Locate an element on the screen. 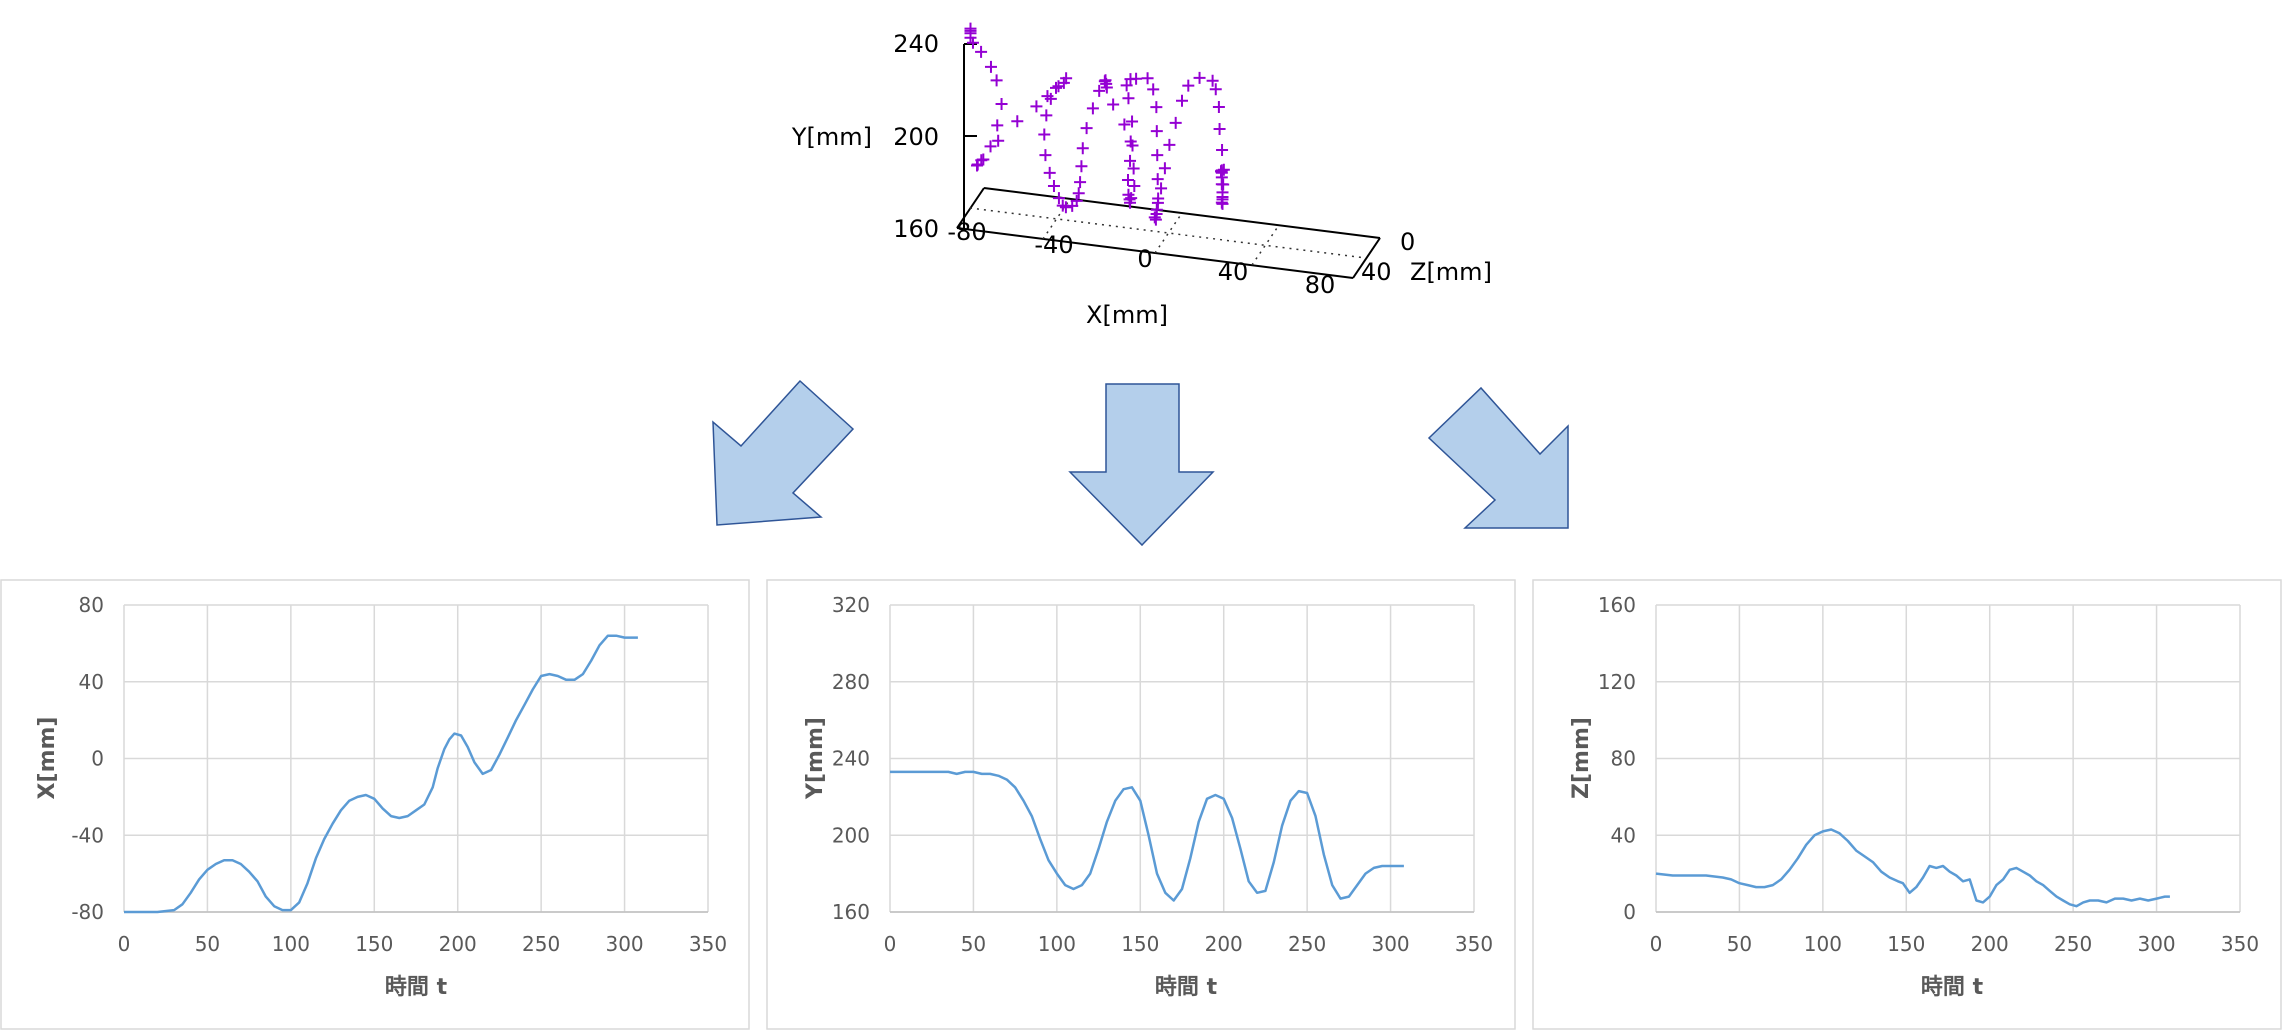 The width and height of the screenshot is (2284, 1031). y-tick-label: 80 is located at coordinates (91, 605).